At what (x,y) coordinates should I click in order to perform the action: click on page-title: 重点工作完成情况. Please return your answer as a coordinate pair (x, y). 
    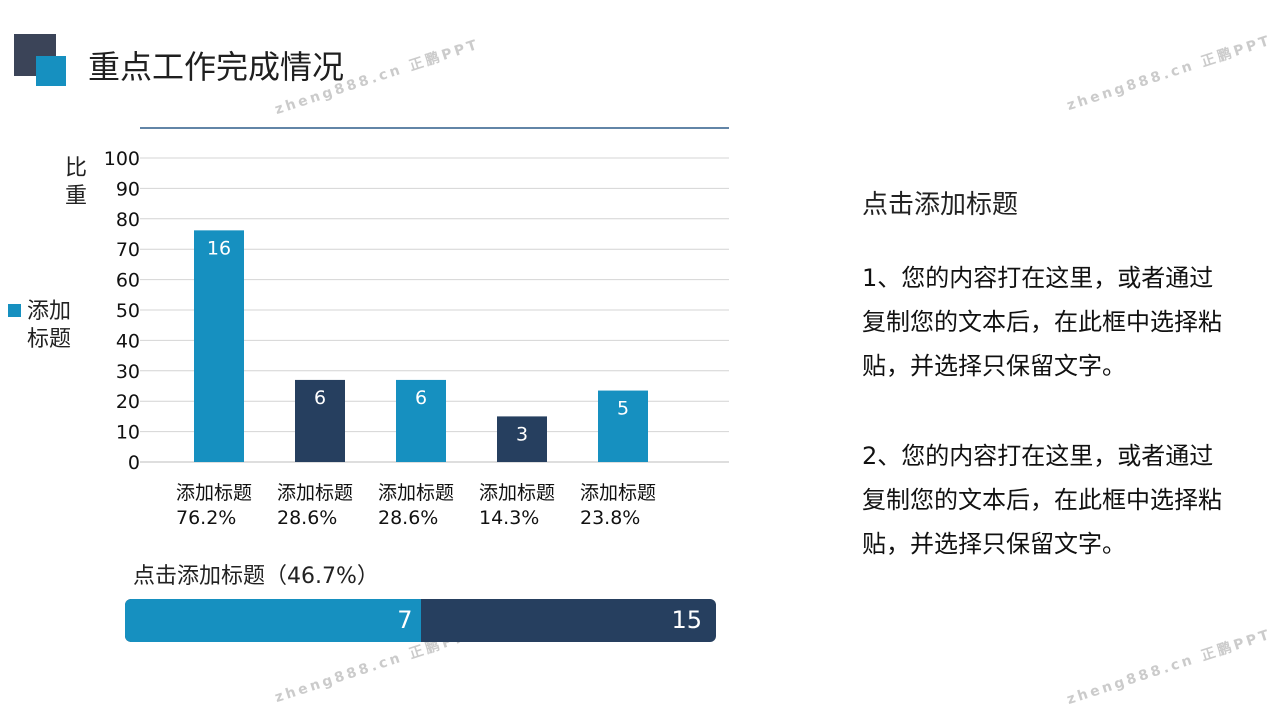
    Looking at the image, I should click on (216, 67).